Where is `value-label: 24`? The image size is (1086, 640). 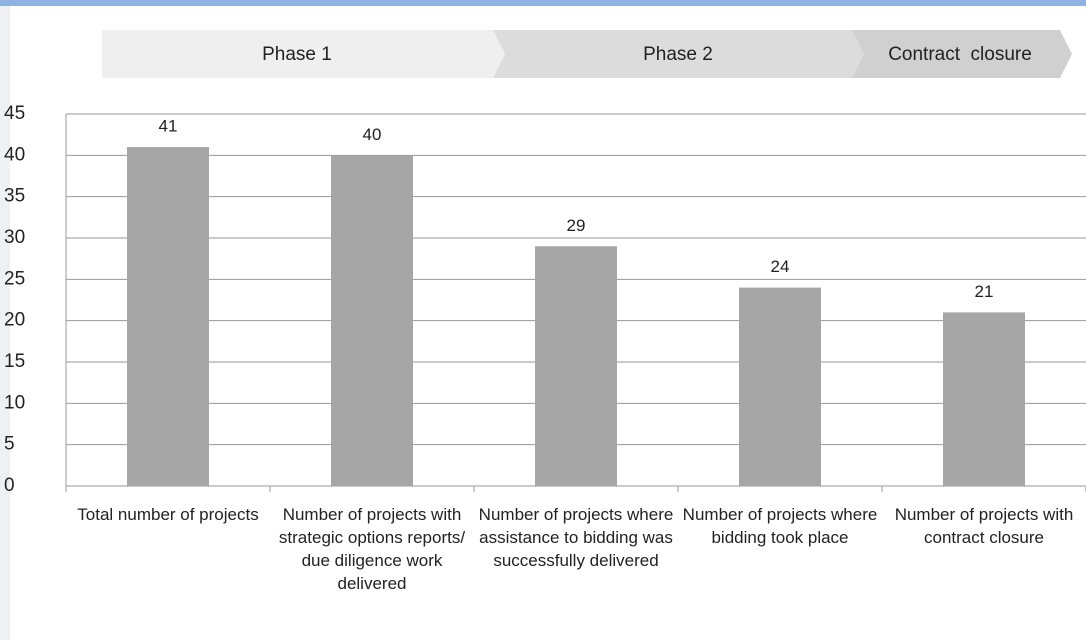
value-label: 24 is located at coordinates (780, 266).